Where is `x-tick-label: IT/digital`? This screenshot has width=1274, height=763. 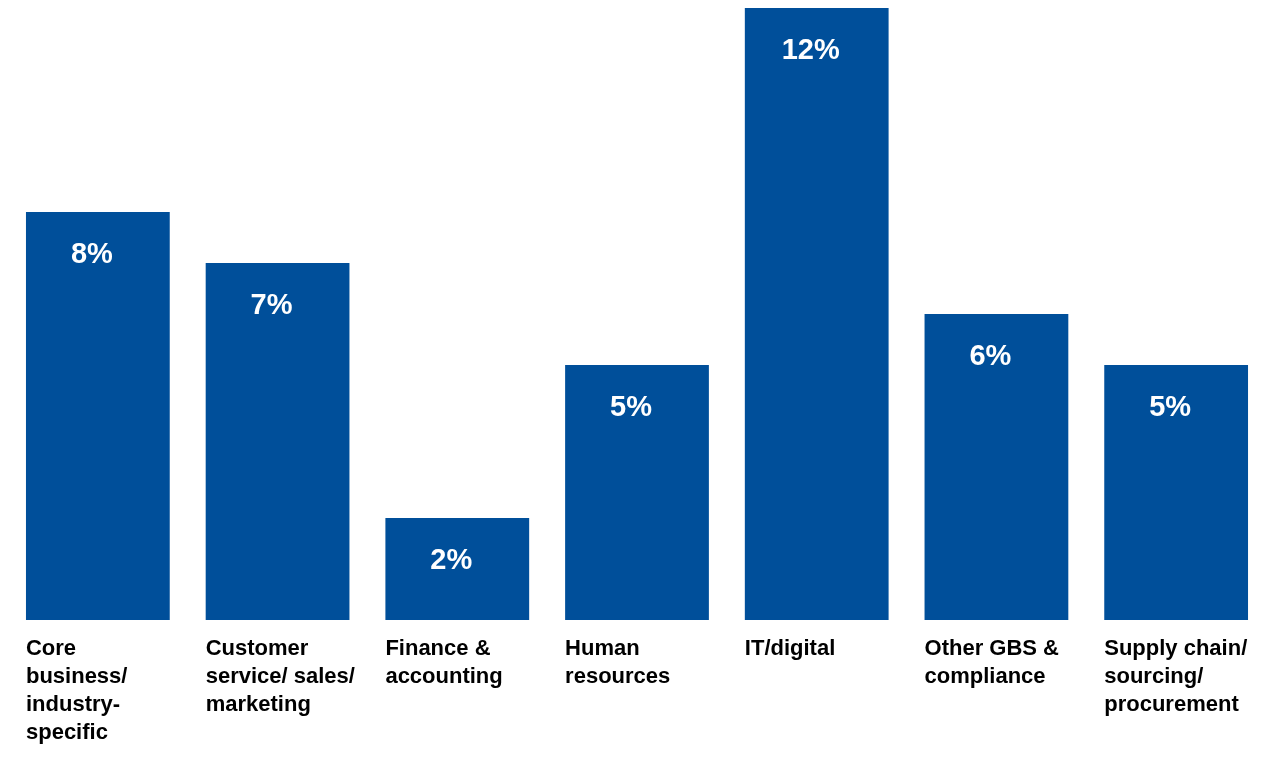 x-tick-label: IT/digital is located at coordinates (790, 648).